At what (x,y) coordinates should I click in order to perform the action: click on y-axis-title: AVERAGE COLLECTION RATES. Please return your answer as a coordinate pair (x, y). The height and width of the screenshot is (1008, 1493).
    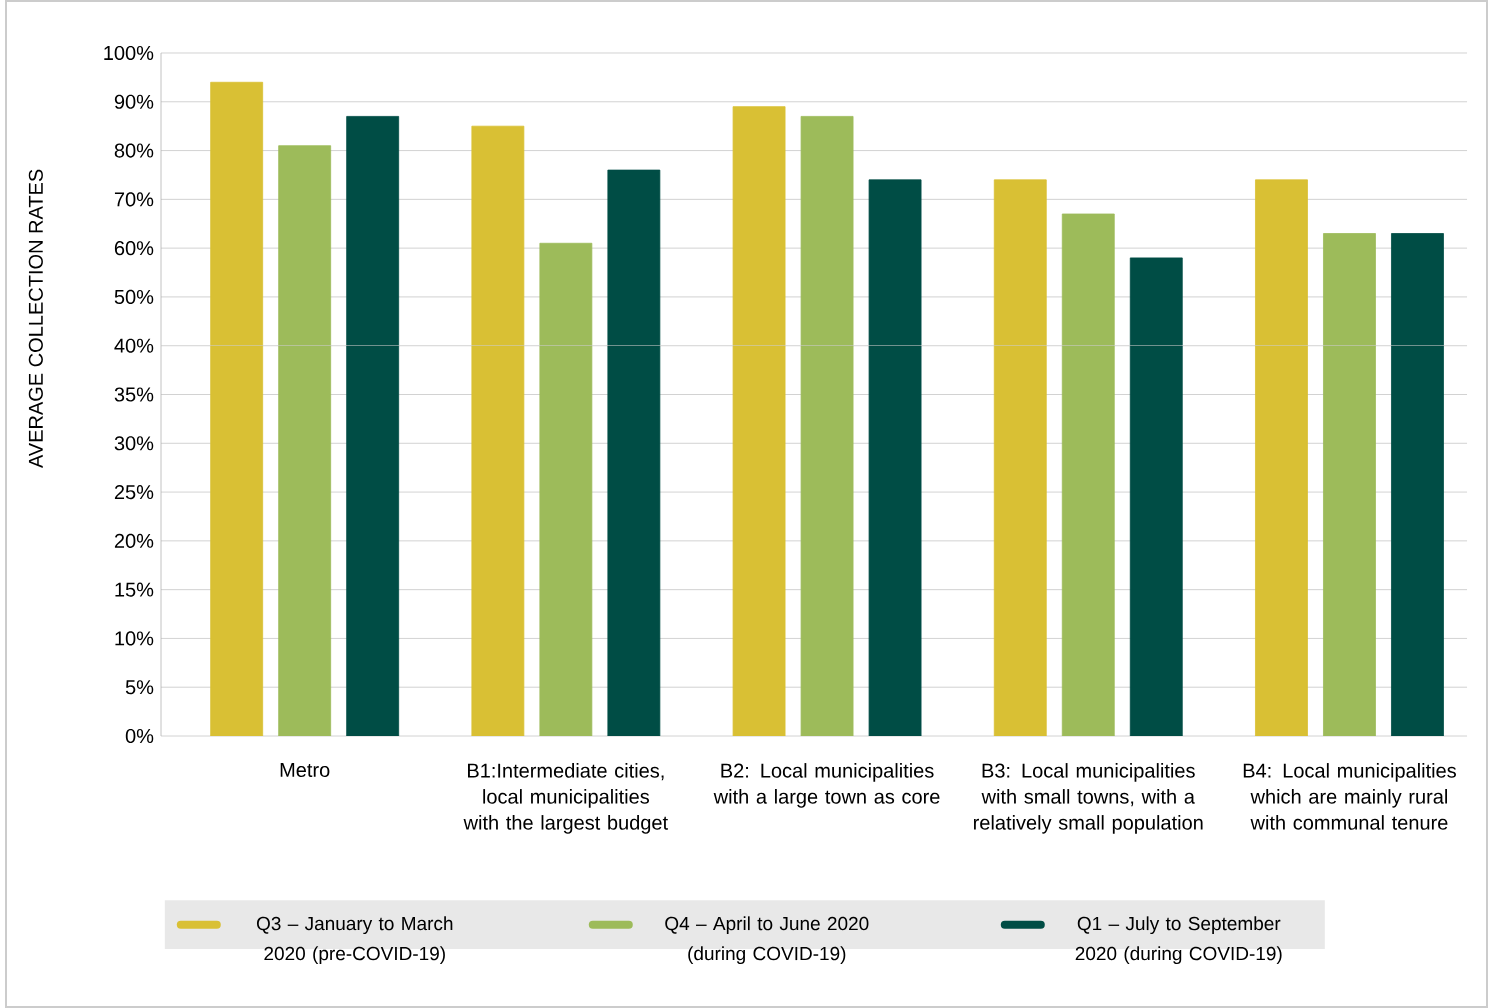
    Looking at the image, I should click on (35, 319).